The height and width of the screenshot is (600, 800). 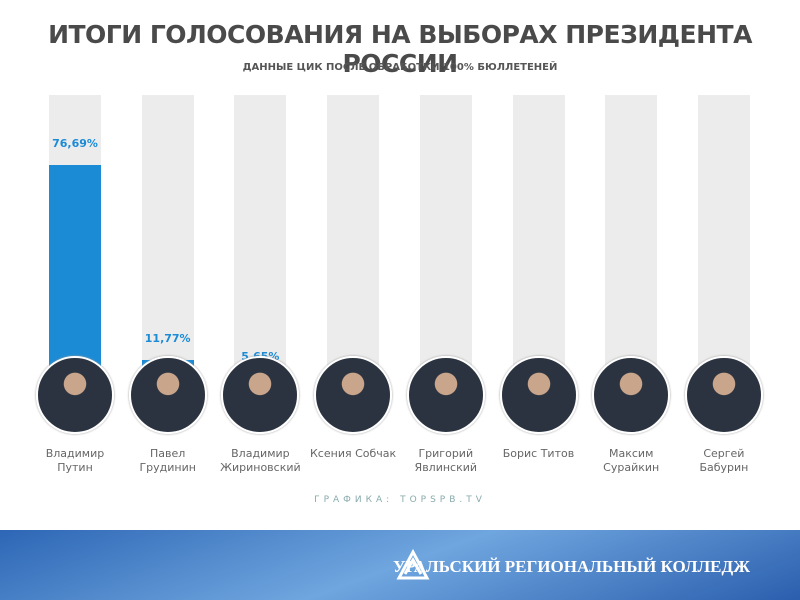 I want to click on name-label: Григорий Явлинский, so click(x=446, y=460).